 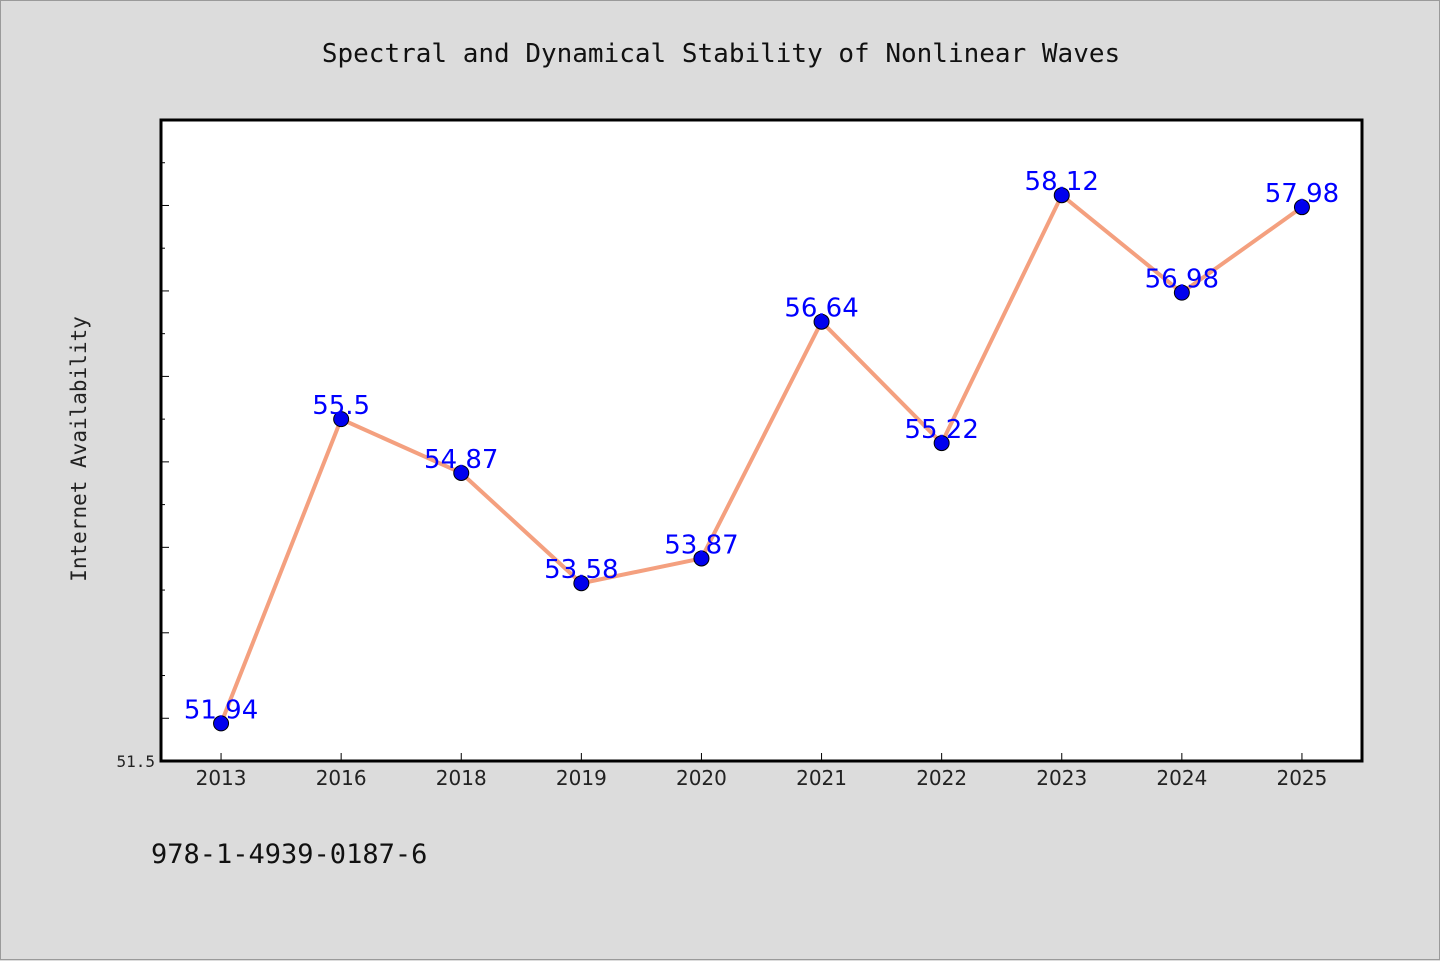 I want to click on y-axis: 51.5, so click(x=142, y=445).